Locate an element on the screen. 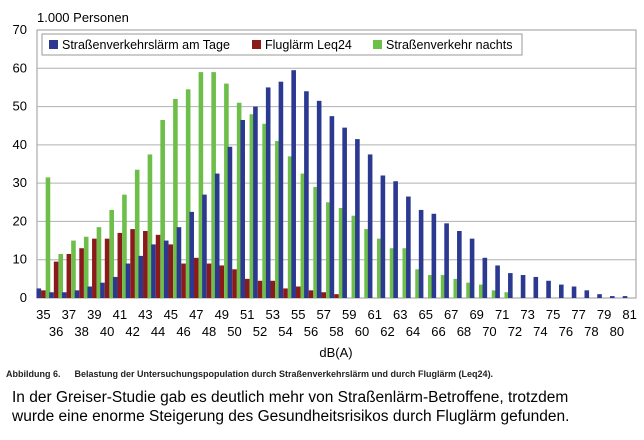 Image resolution: width=644 pixels, height=440 pixels. y-tick-label: 60 is located at coordinates (20, 67).